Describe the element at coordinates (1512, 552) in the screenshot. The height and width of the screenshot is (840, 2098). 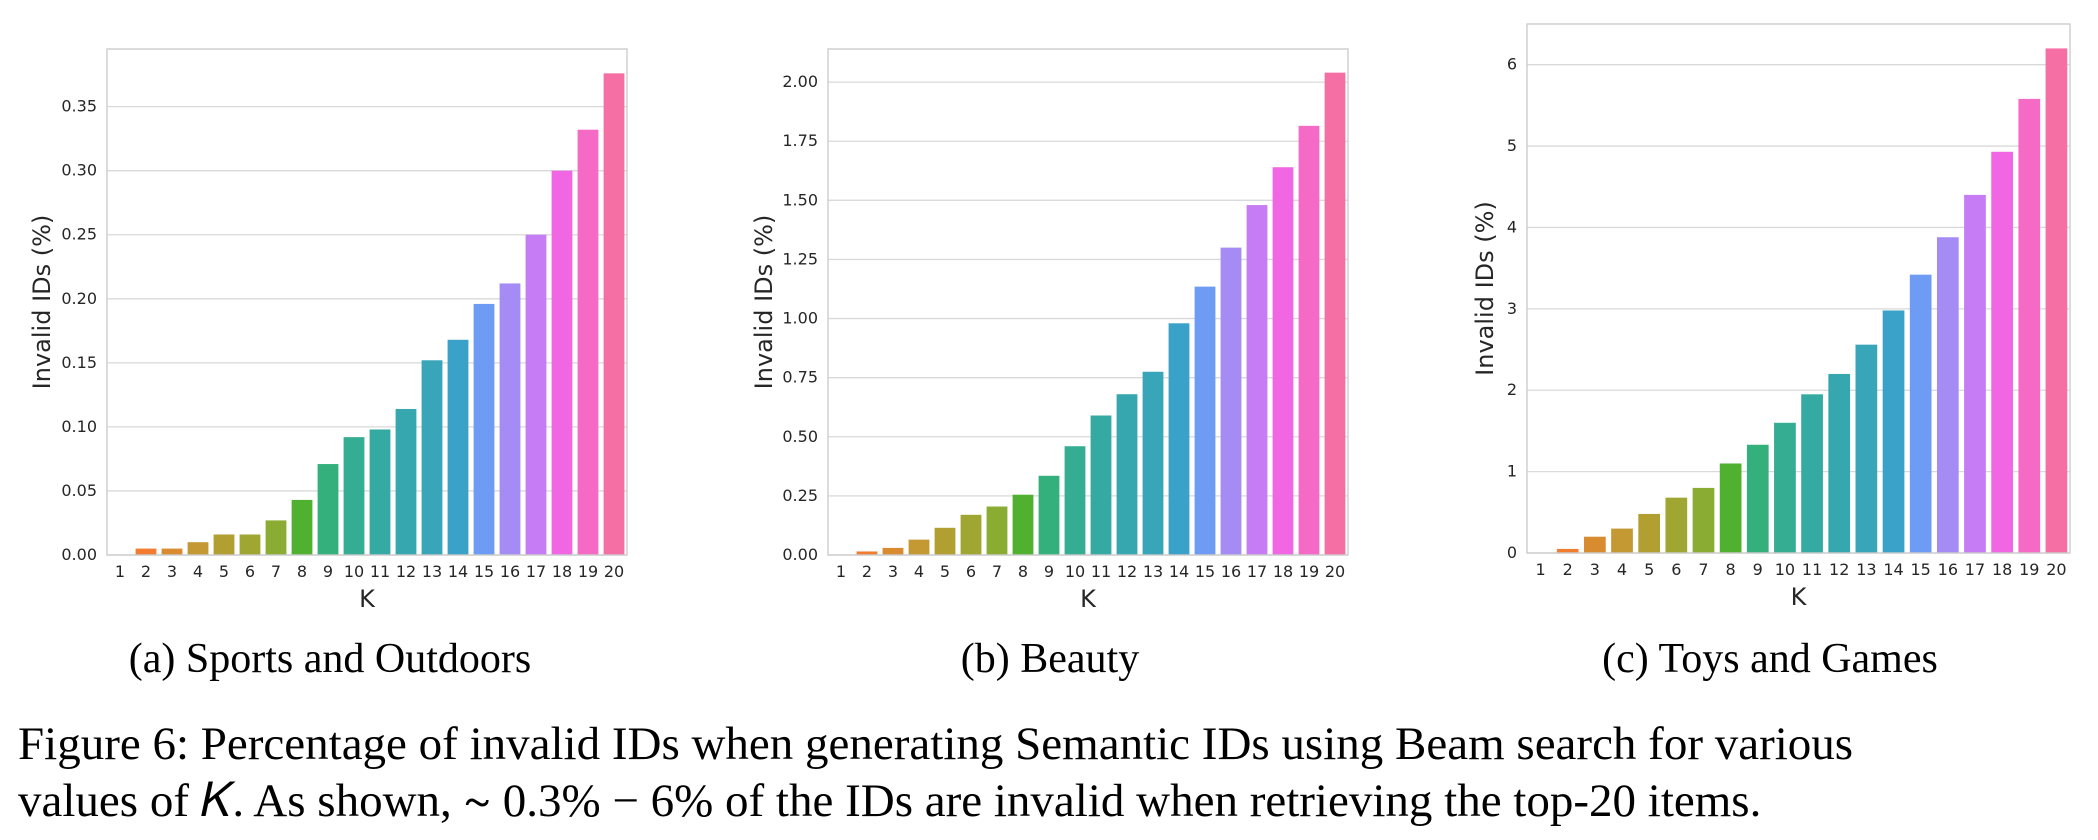
I see `y-tick-label: 0` at that location.